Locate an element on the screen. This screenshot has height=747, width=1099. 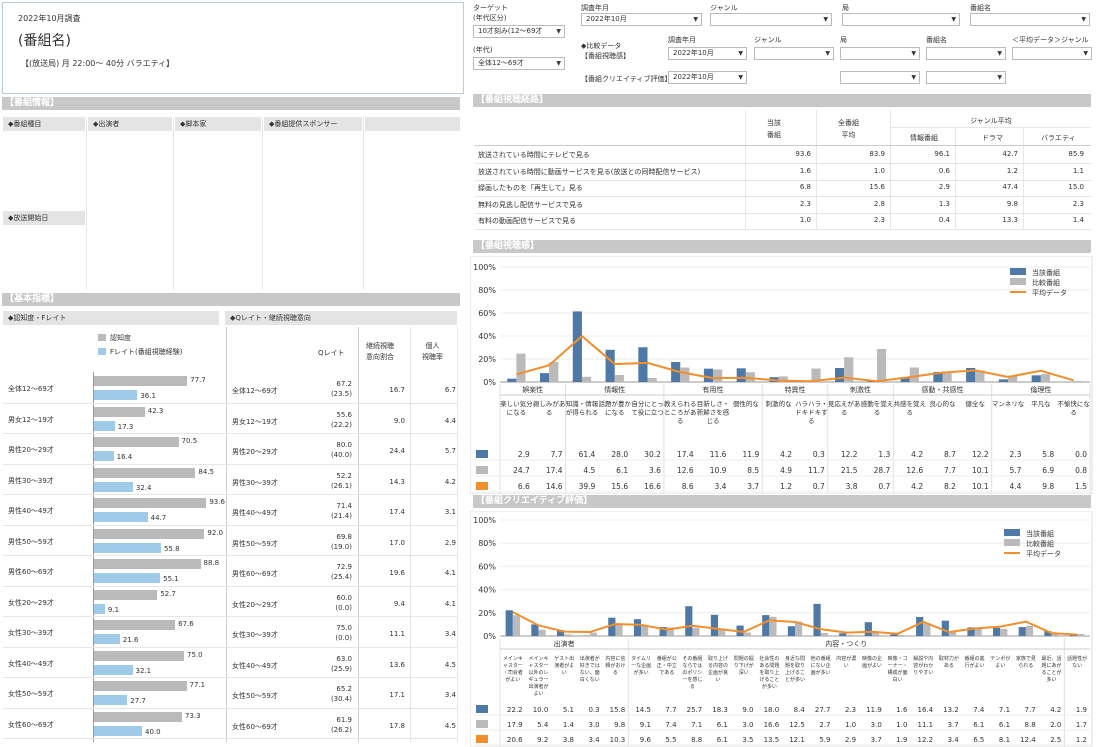
y-tick-label: 60% is located at coordinates (487, 566).